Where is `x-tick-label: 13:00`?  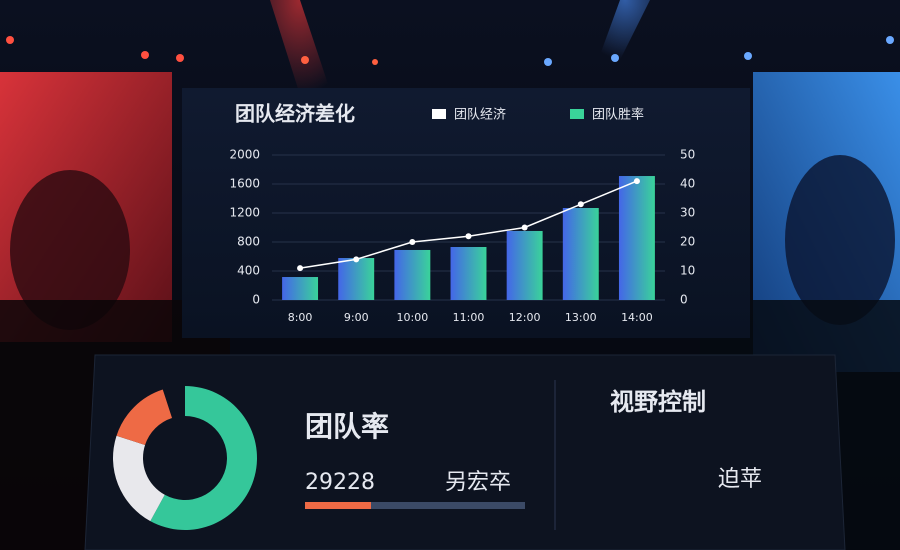 x-tick-label: 13:00 is located at coordinates (581, 317).